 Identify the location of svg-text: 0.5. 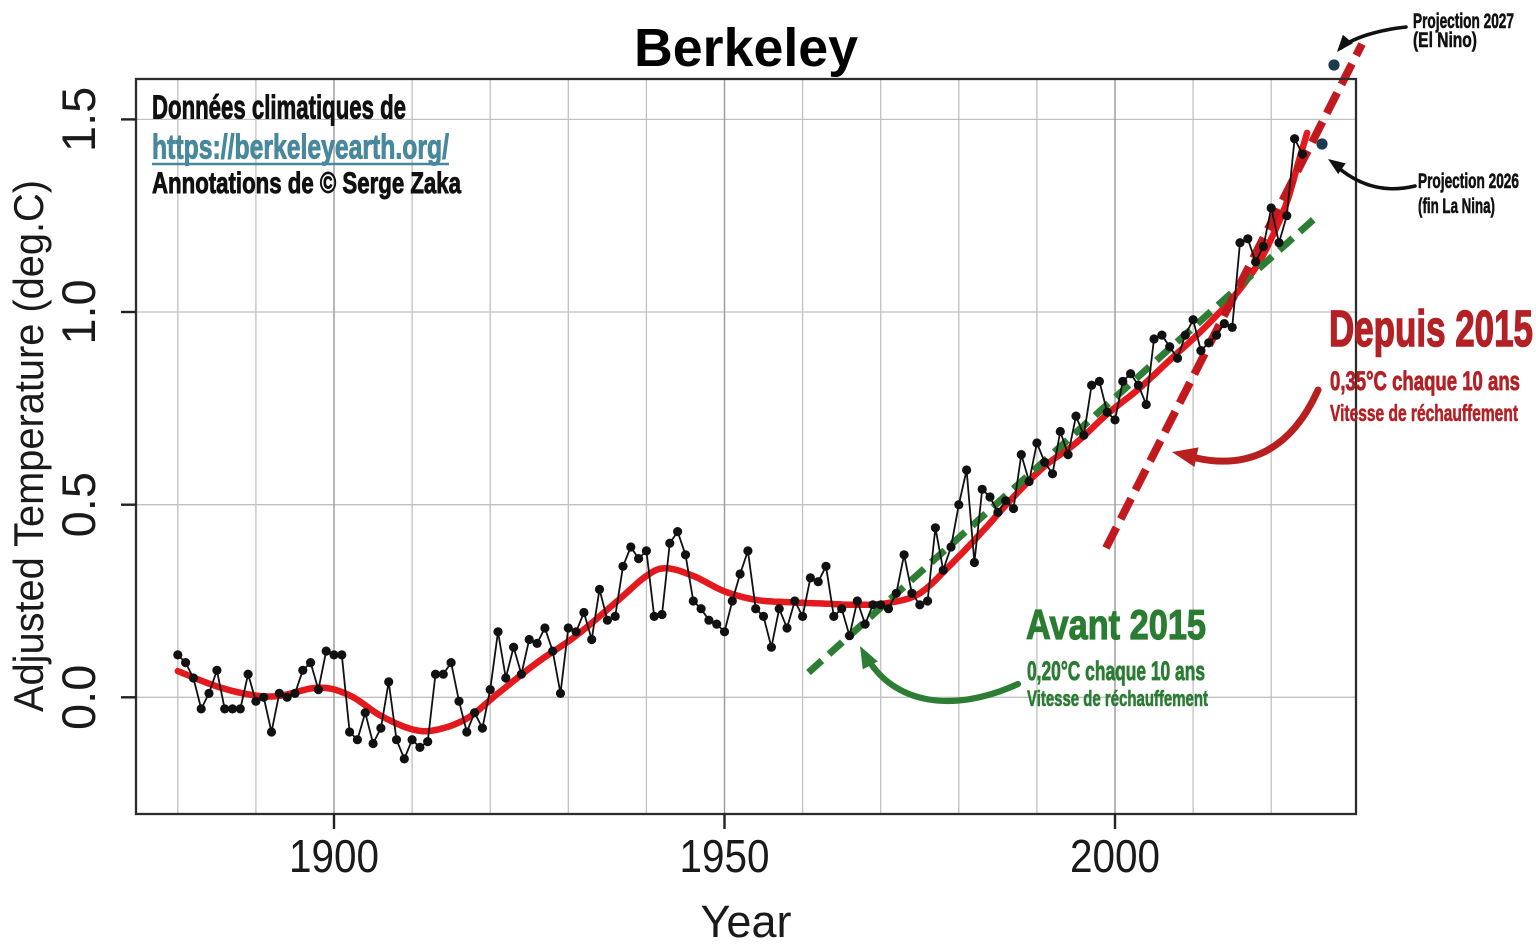
(78, 504).